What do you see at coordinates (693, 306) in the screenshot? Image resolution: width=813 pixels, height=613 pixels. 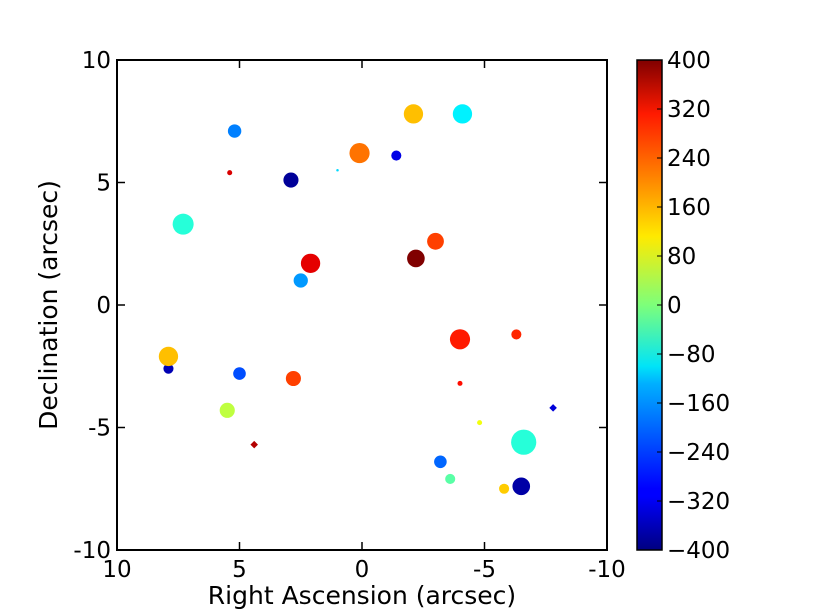 I see `colorbar-ticks: 400 320 240 160 80 0 −80 −160 −240 −320 −400` at bounding box center [693, 306].